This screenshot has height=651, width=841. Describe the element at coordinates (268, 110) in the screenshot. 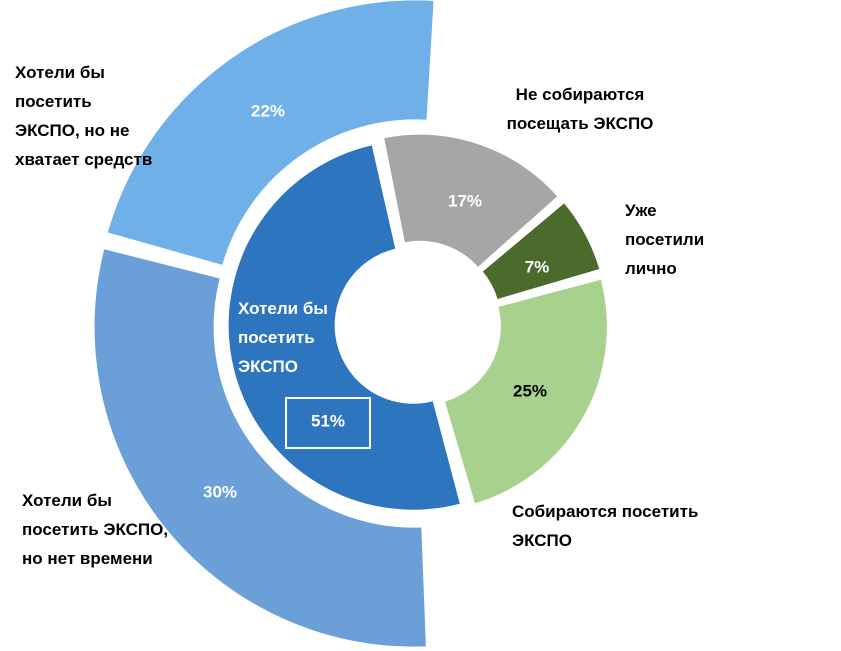

I see `value-label: 22%` at that location.